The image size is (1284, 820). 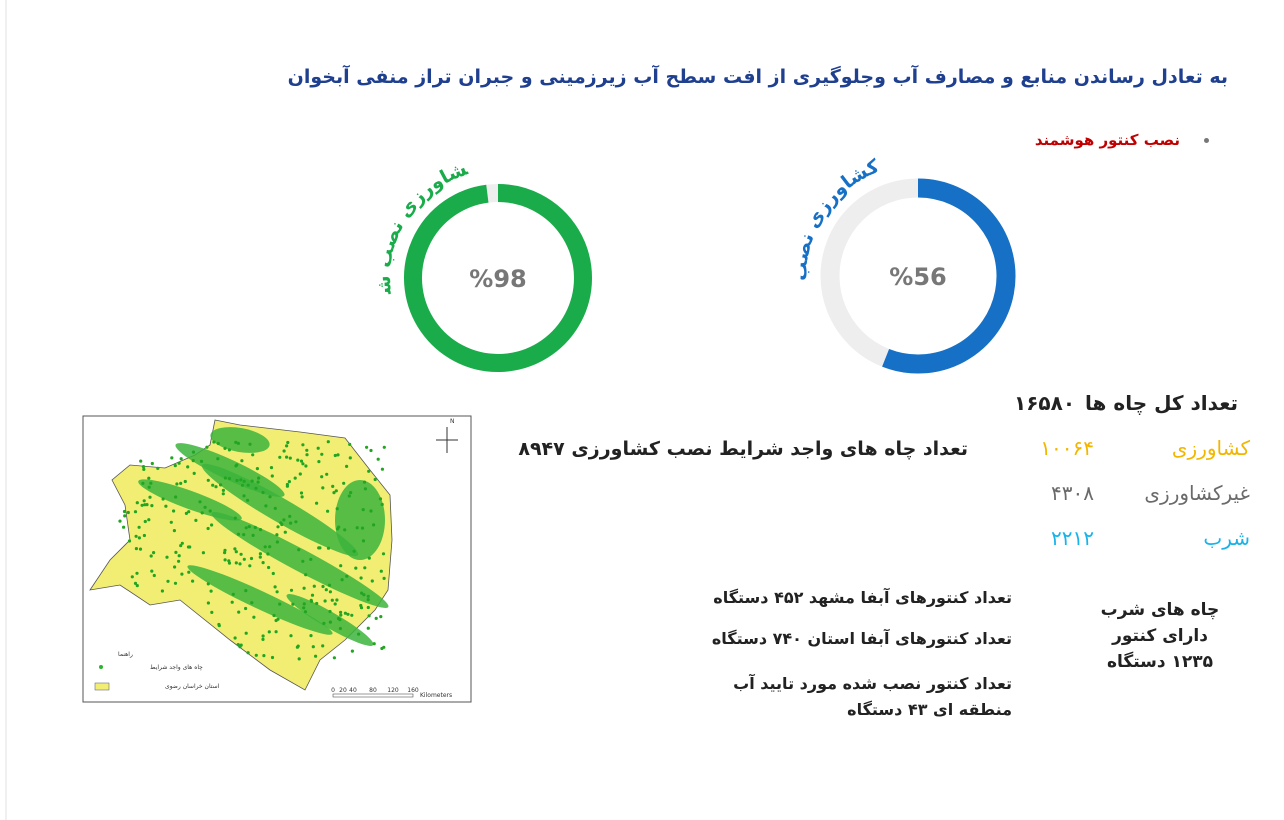 What do you see at coordinates (1161, 403) in the screenshot?
I see `total-label: تعداد کل چاه ها` at bounding box center [1161, 403].